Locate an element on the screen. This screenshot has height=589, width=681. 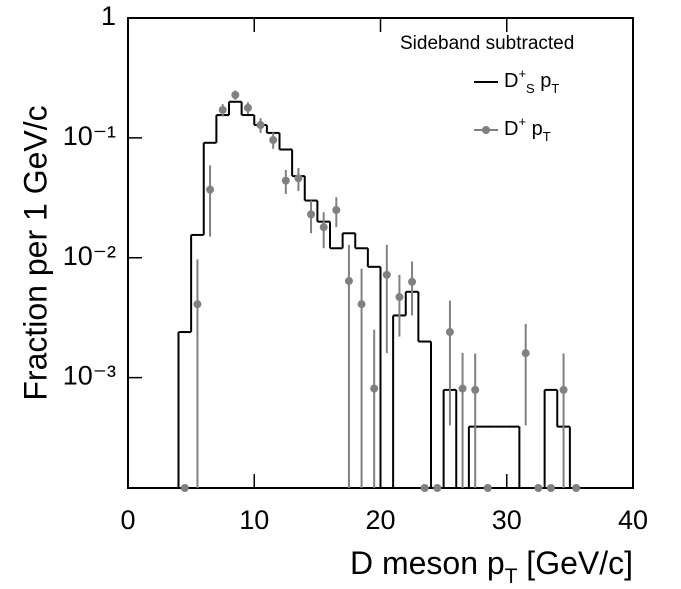
x-axis-title-part: [GeV/c] is located at coordinates (575, 563).